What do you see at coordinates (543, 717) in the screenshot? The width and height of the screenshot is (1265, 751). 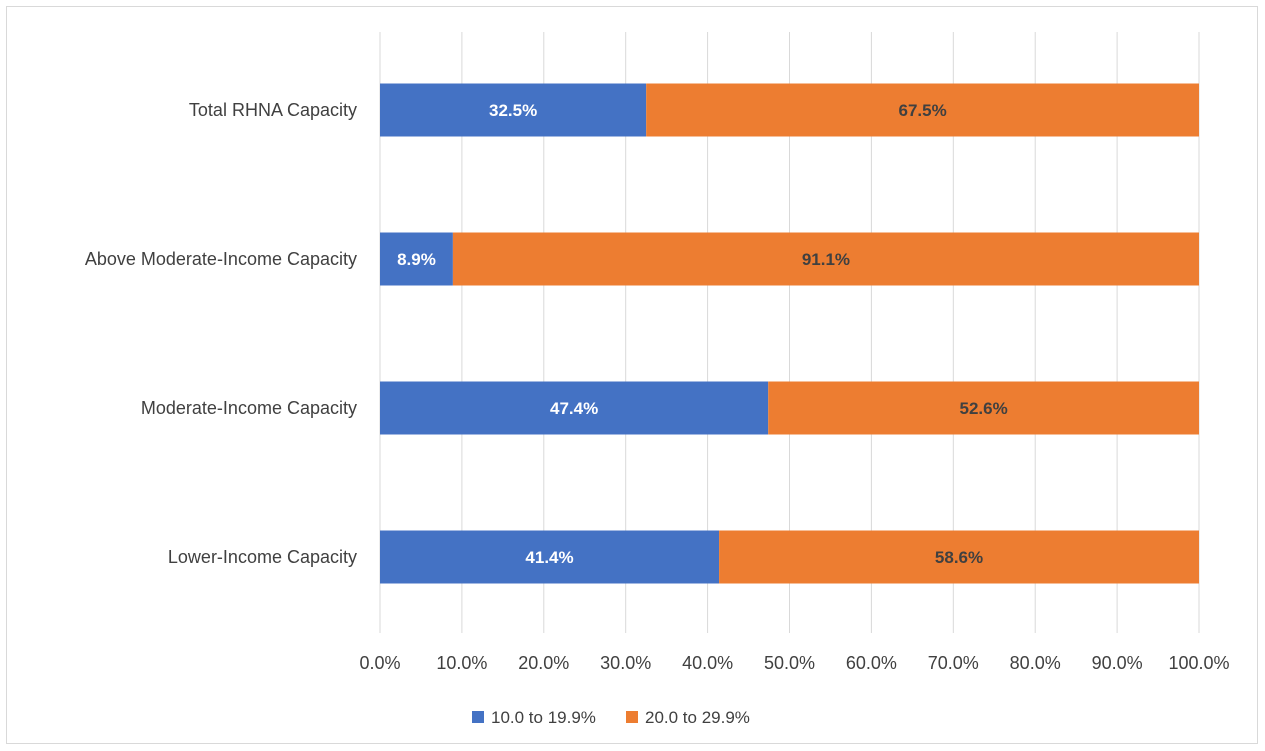 I see `legend-label: 10.0 to 19.9%` at bounding box center [543, 717].